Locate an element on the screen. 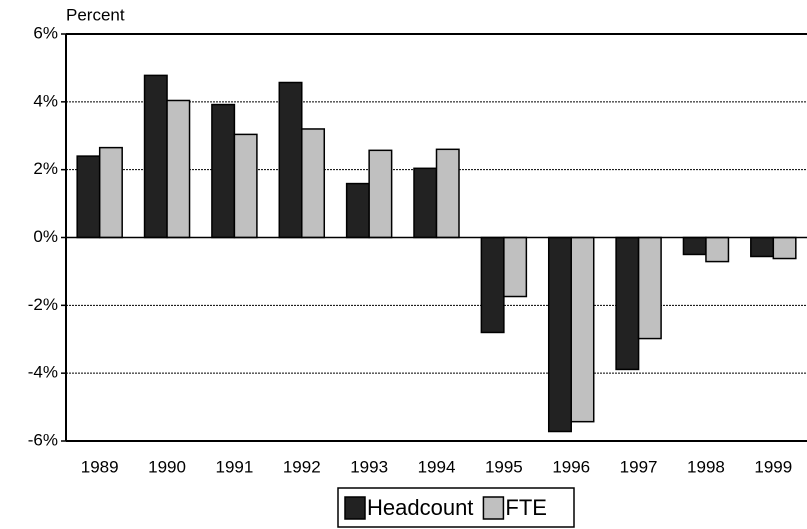  x-tick-label: 1996 is located at coordinates (571, 466).